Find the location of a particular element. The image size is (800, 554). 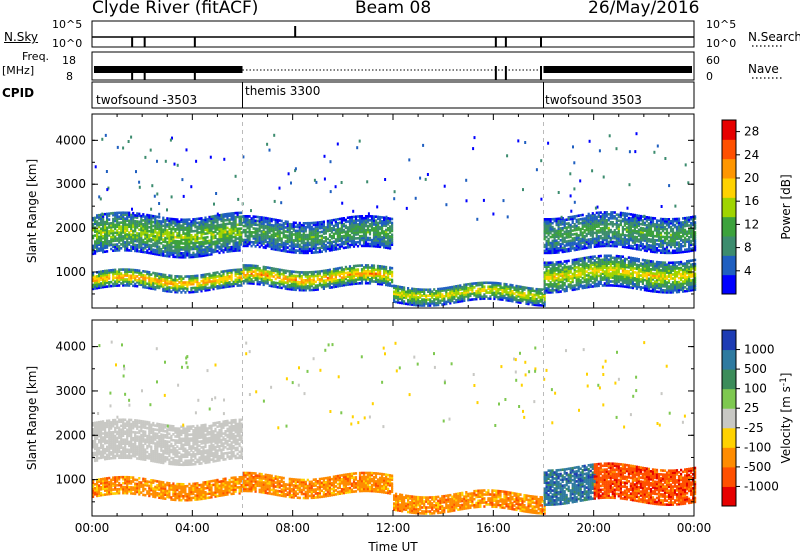

x-tick-label: 08:00 is located at coordinates (292, 528).